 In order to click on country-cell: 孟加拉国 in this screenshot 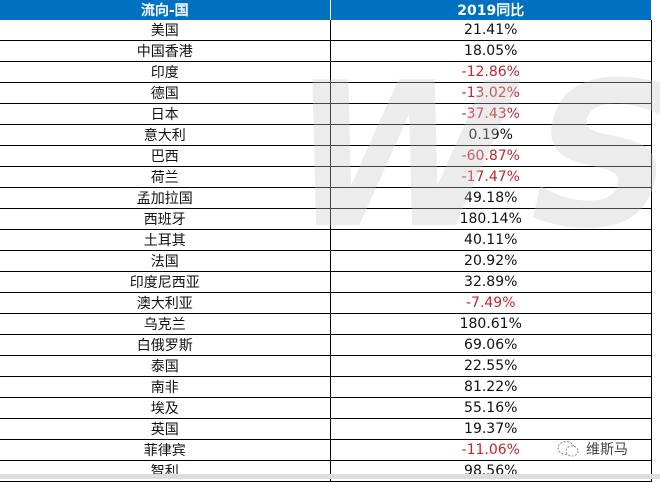, I will do `click(165, 198)`.